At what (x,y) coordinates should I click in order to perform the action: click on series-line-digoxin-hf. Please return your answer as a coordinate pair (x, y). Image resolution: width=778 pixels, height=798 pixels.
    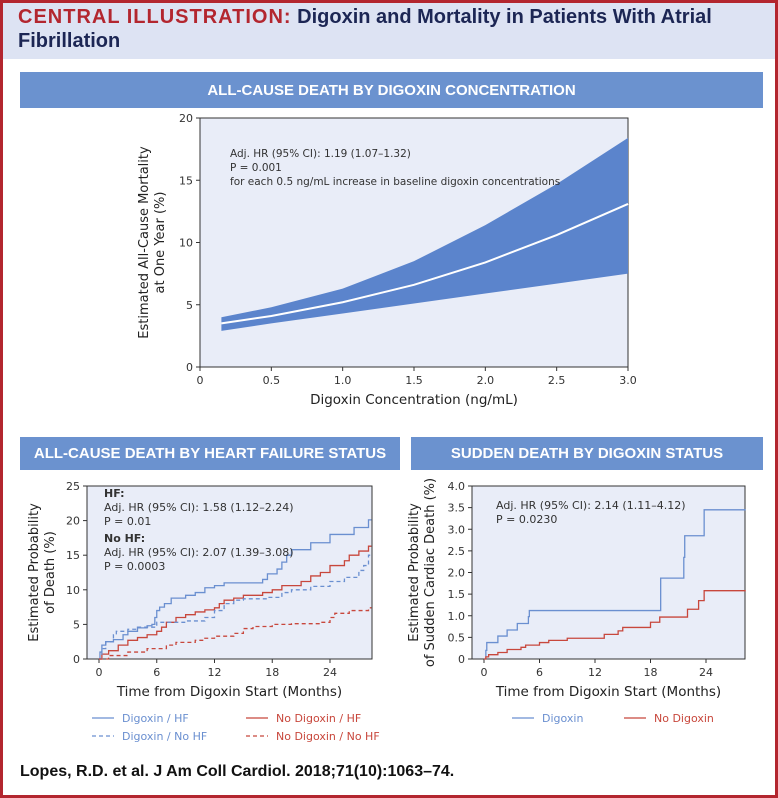
    Looking at the image, I should click on (235, 589).